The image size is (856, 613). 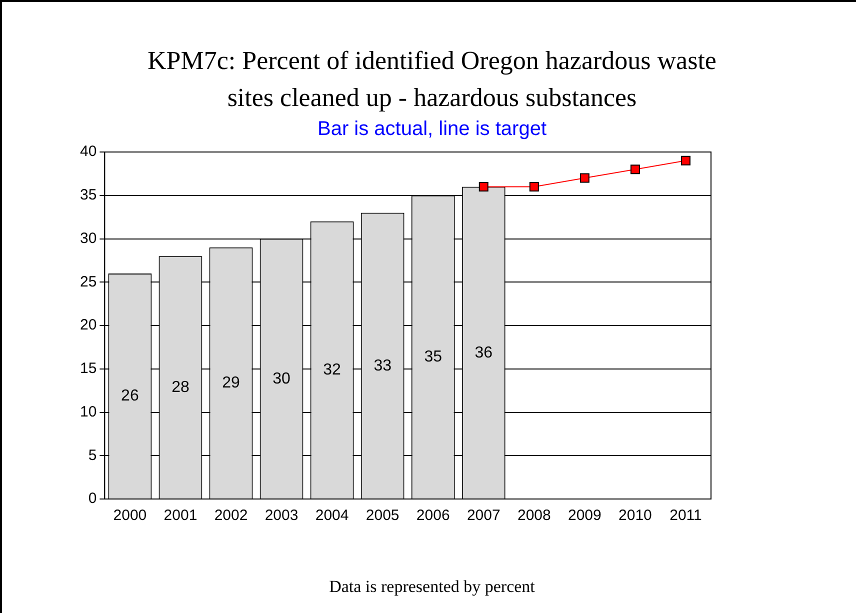 I want to click on data-label: 33, so click(x=383, y=365).